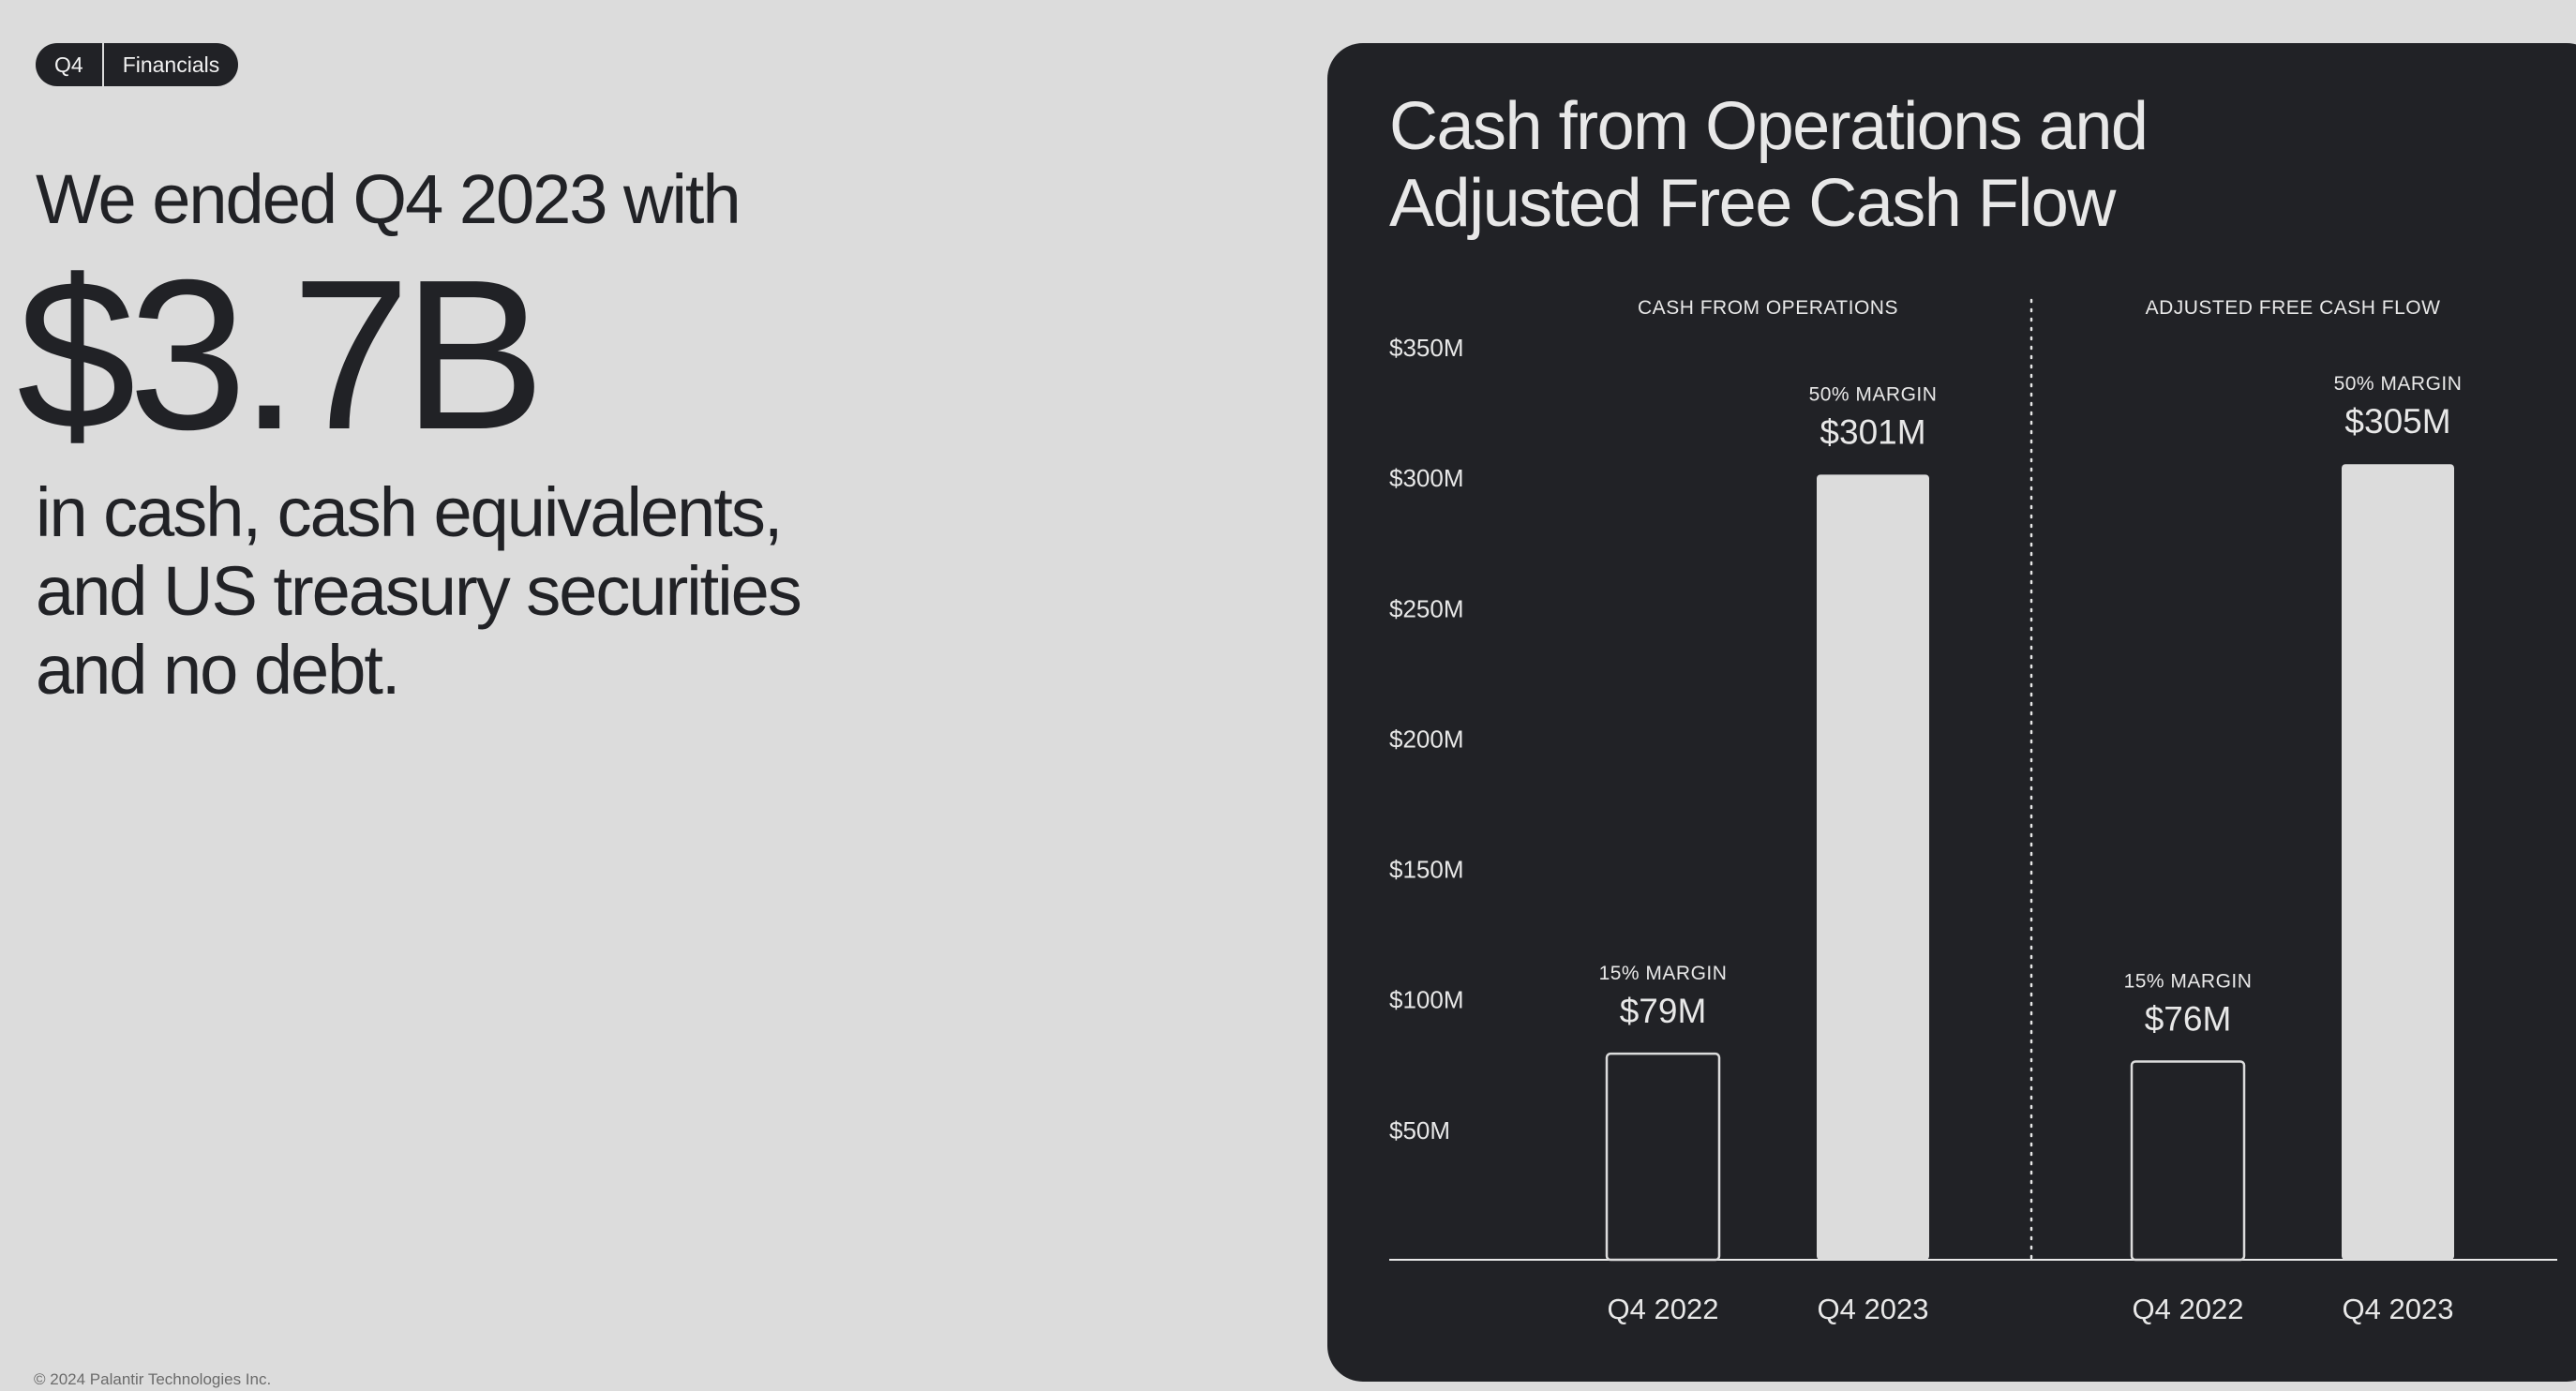 This screenshot has width=2576, height=1391. What do you see at coordinates (2397, 421) in the screenshot?
I see `bar-value-label: $305M` at bounding box center [2397, 421].